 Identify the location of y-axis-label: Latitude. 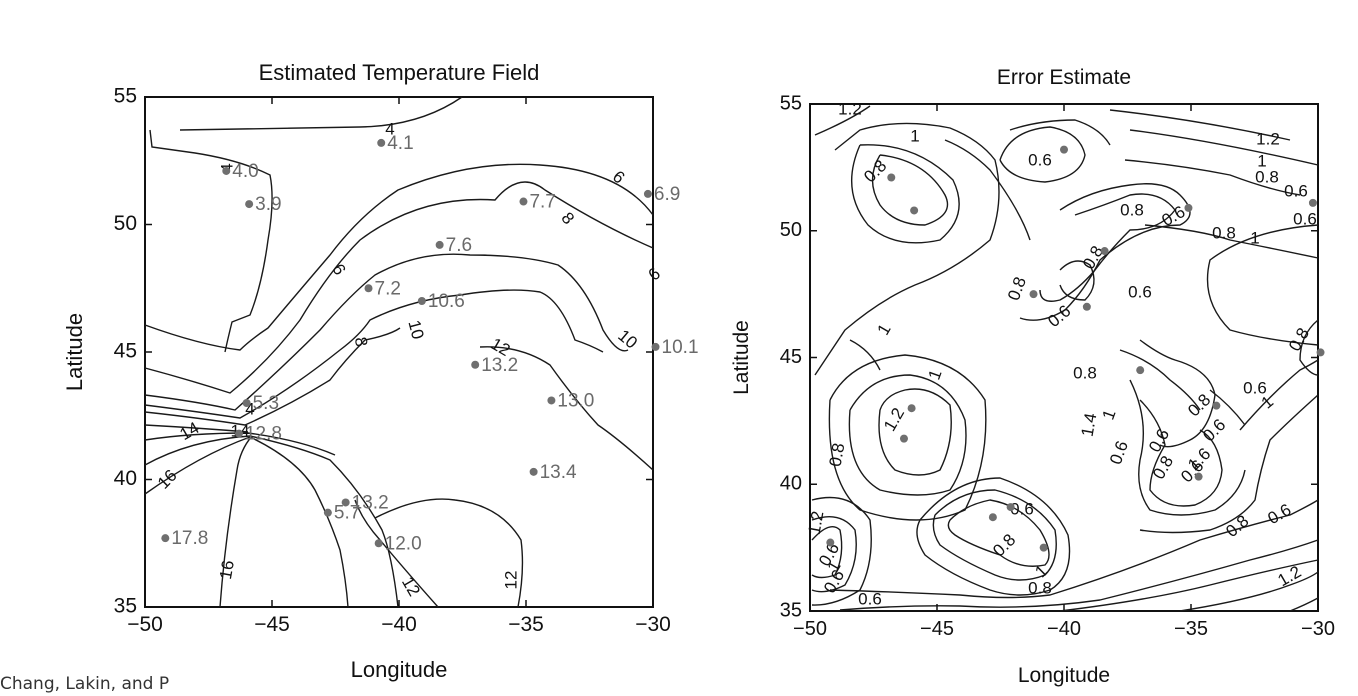
(741, 357).